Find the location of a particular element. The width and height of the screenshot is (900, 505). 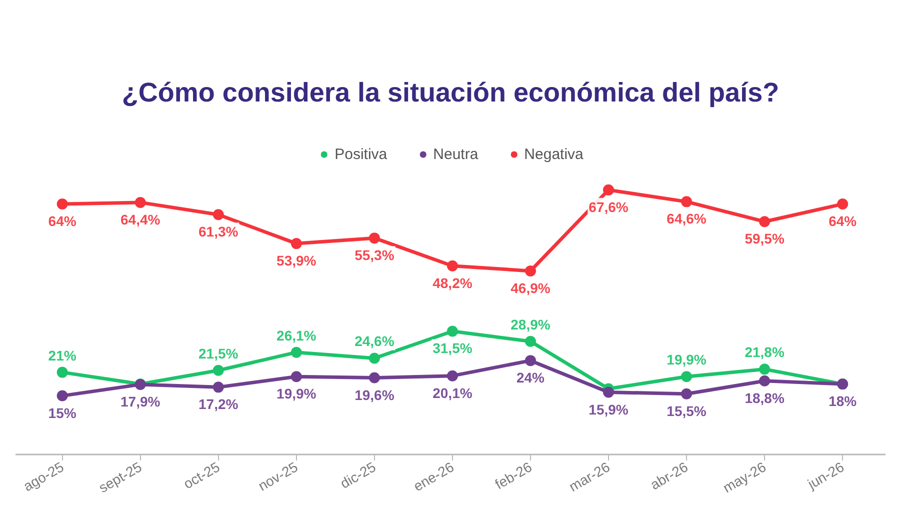

data-label: 15% is located at coordinates (62, 412).